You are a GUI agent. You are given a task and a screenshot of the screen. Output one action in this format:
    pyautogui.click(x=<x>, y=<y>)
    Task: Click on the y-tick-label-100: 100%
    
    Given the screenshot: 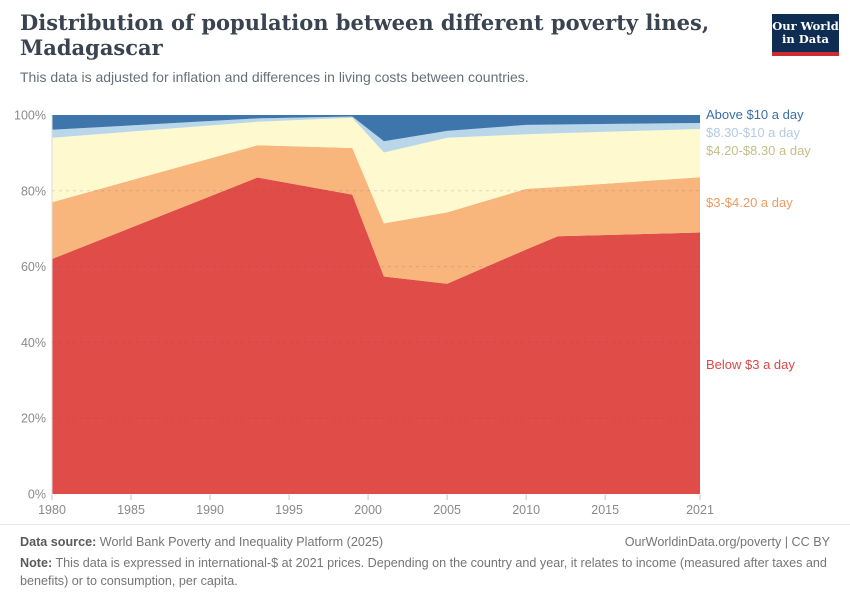 What is the action you would take?
    pyautogui.click(x=30, y=116)
    